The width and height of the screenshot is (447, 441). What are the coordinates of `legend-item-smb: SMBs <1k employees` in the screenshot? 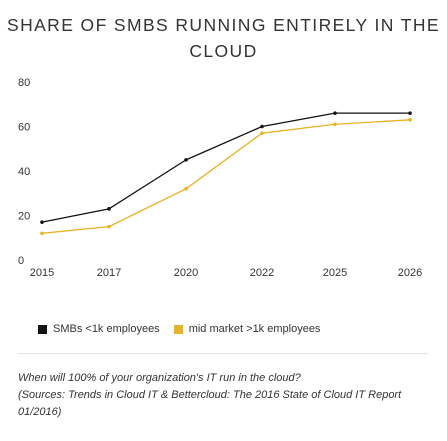 It's located at (99, 329).